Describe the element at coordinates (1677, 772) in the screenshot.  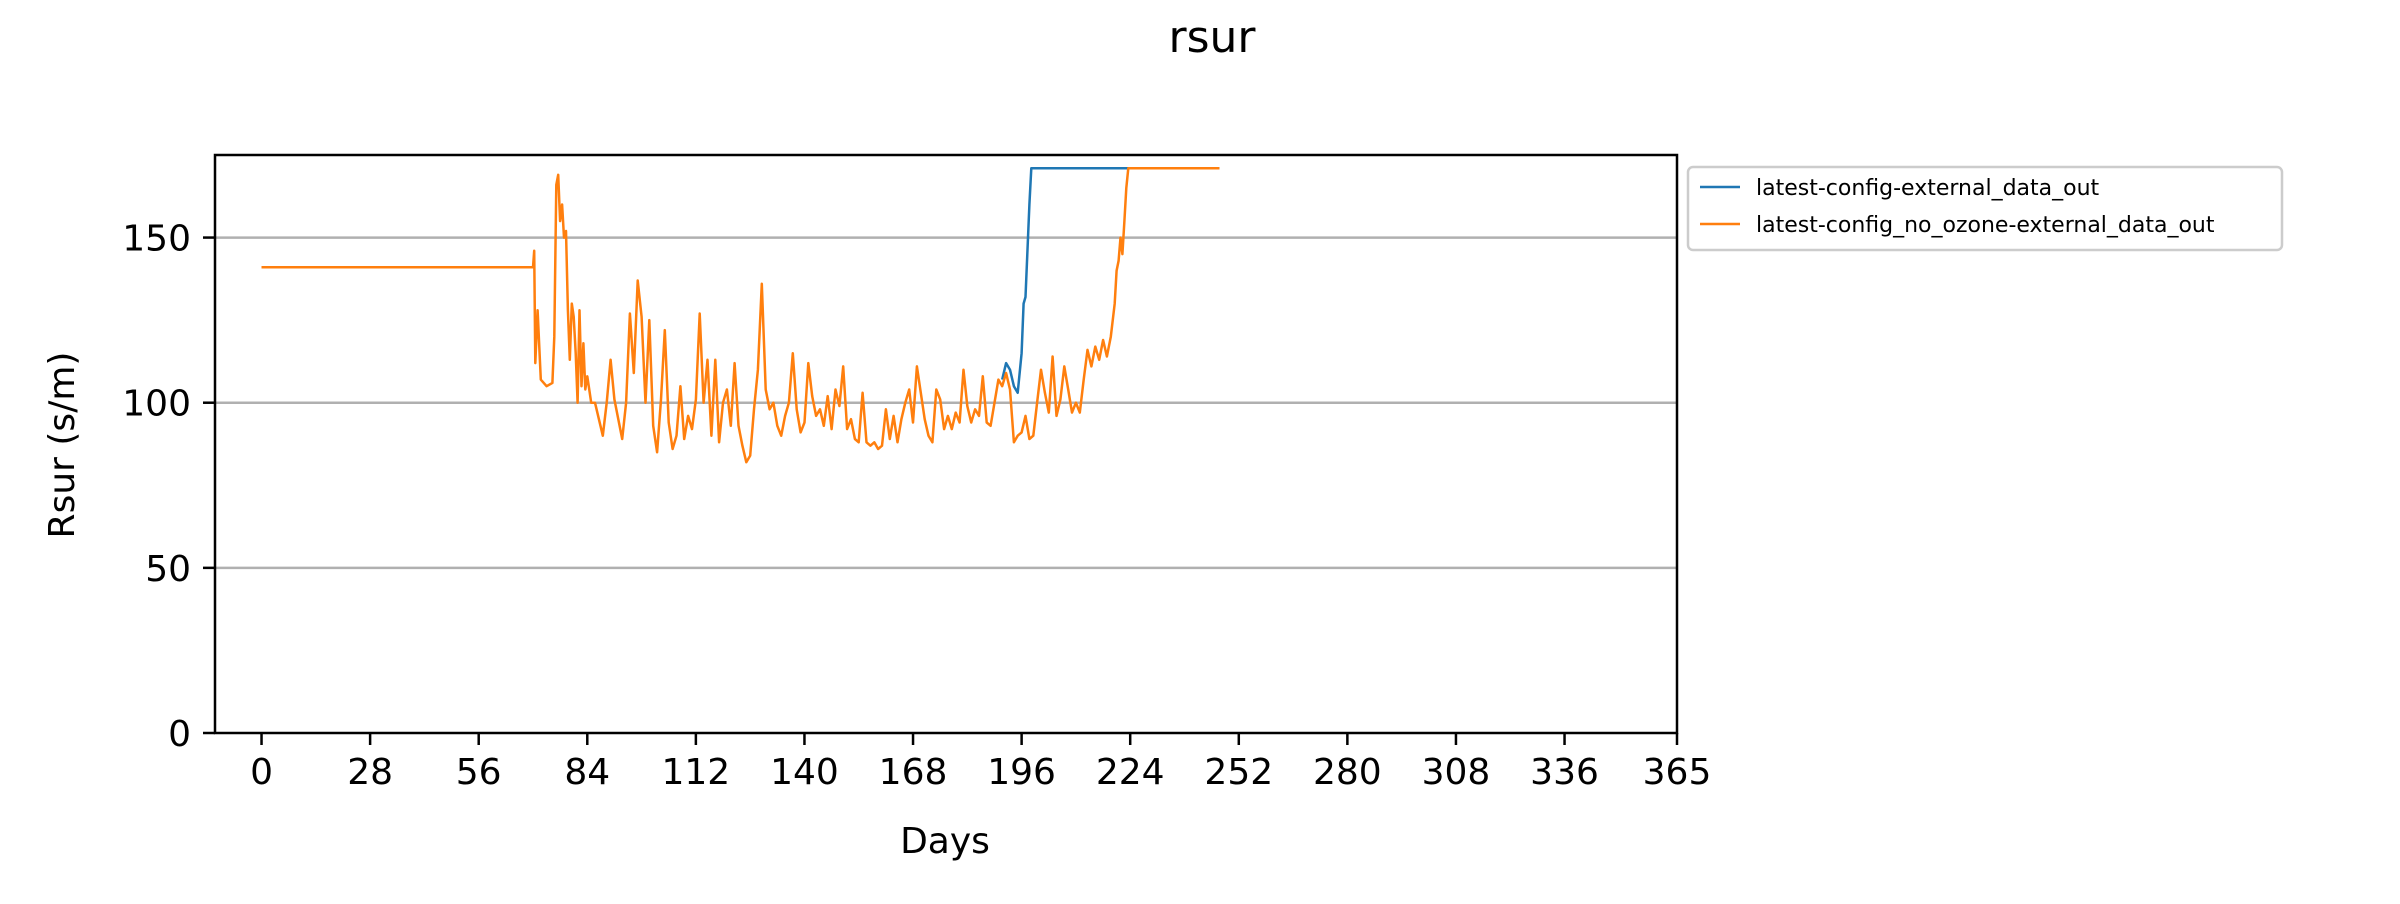
I see `x-tick-label: 365` at that location.